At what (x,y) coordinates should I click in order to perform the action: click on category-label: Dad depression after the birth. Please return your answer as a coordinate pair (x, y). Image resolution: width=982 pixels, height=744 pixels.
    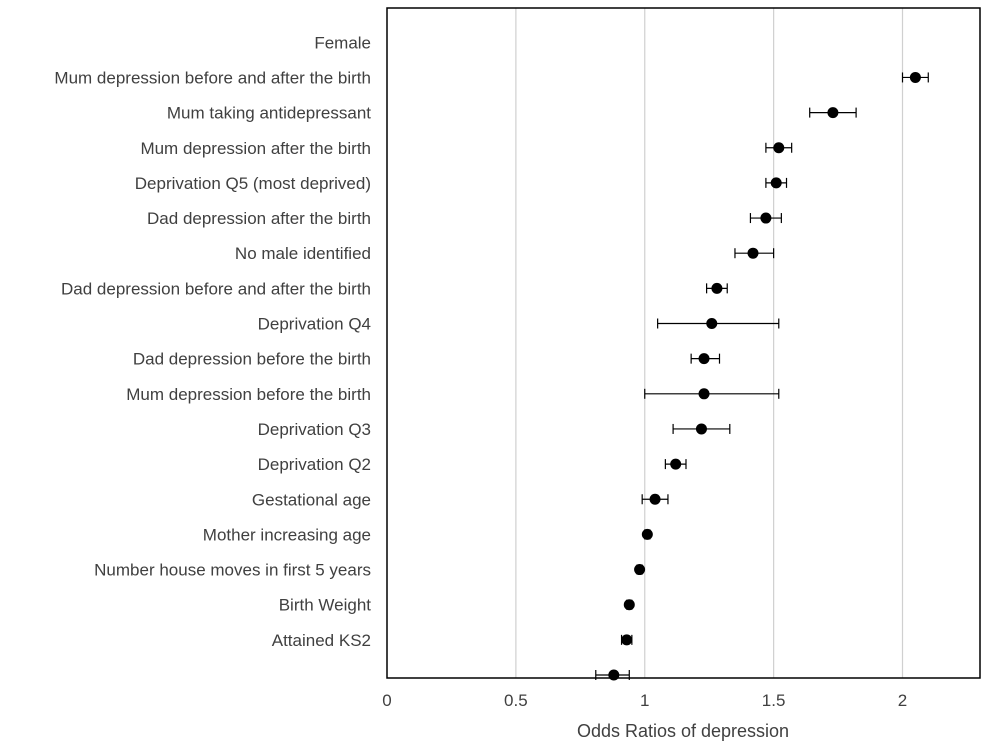
    Looking at the image, I should click on (259, 218).